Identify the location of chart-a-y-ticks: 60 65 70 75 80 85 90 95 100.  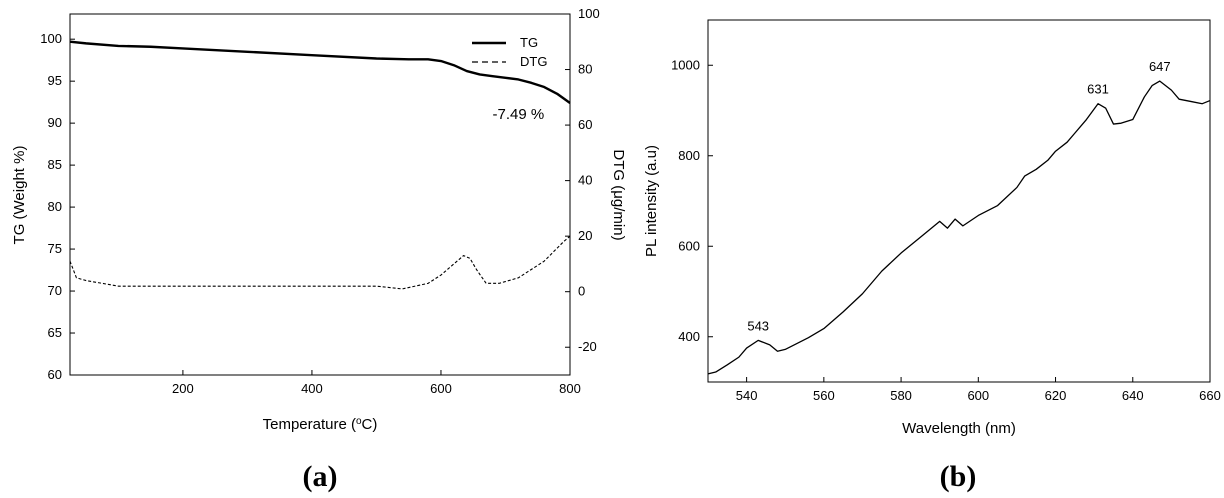
(57, 206).